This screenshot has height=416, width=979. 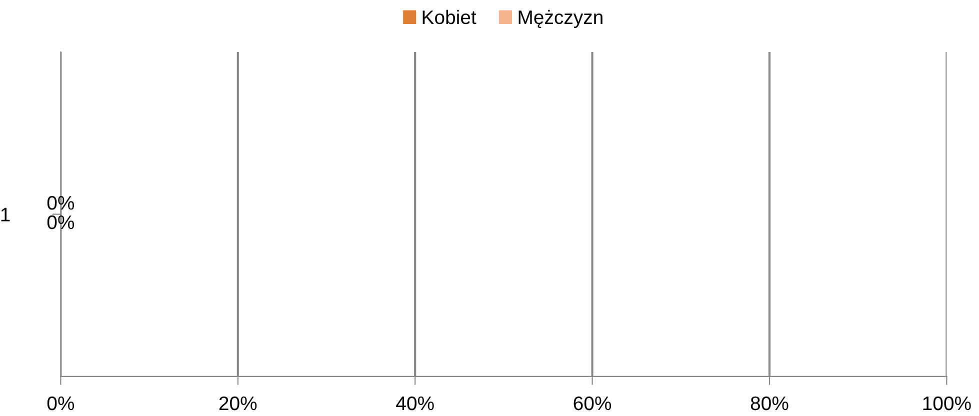 I want to click on legend-label: Kobiet, so click(x=449, y=17).